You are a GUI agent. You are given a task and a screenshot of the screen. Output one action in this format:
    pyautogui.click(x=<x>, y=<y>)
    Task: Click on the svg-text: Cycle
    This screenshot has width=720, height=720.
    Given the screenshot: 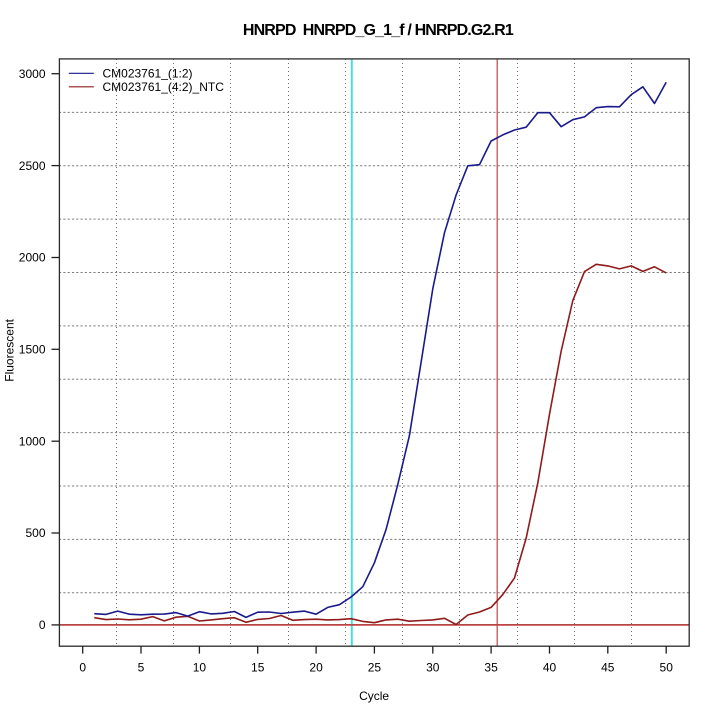 What is the action you would take?
    pyautogui.click(x=374, y=696)
    